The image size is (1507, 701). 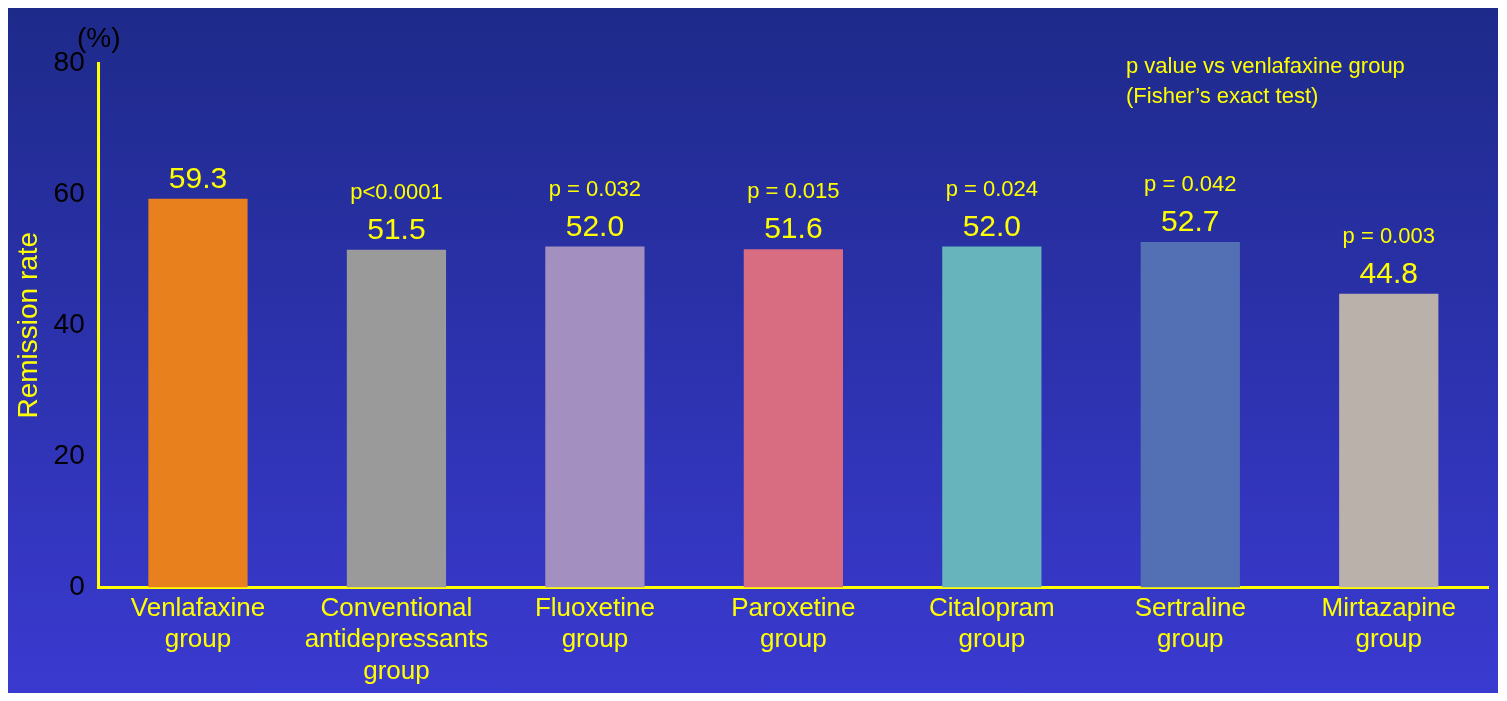 I want to click on x-tick-label: Venlafaxine group, so click(x=198, y=623).